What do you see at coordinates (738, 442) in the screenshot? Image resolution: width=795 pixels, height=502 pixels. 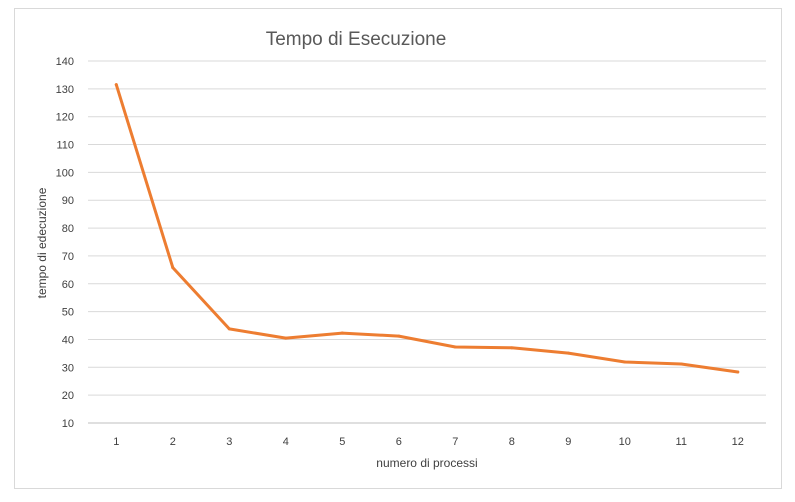 I see `x-tick-label: 12` at bounding box center [738, 442].